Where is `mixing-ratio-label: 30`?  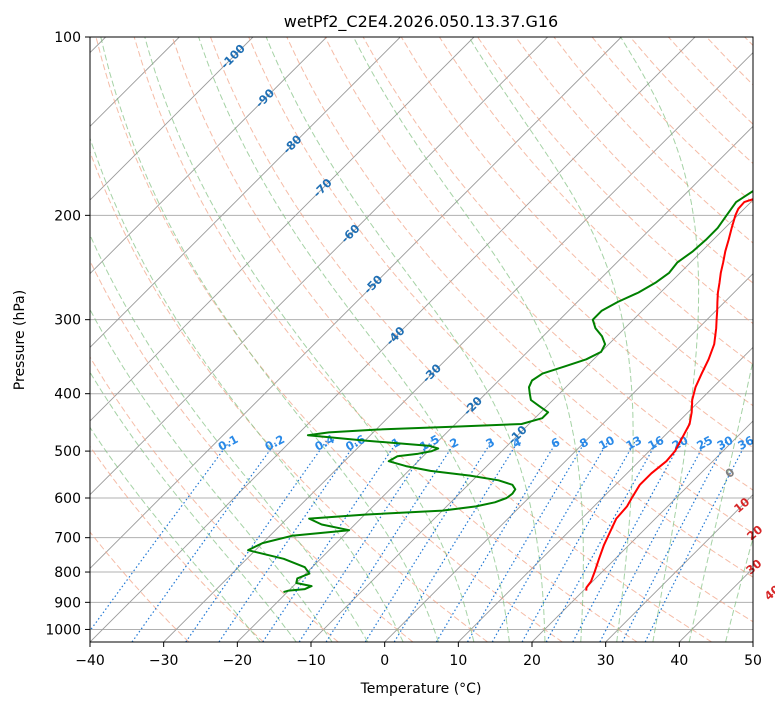
mixing-ratio-label: 30 is located at coordinates (725, 443).